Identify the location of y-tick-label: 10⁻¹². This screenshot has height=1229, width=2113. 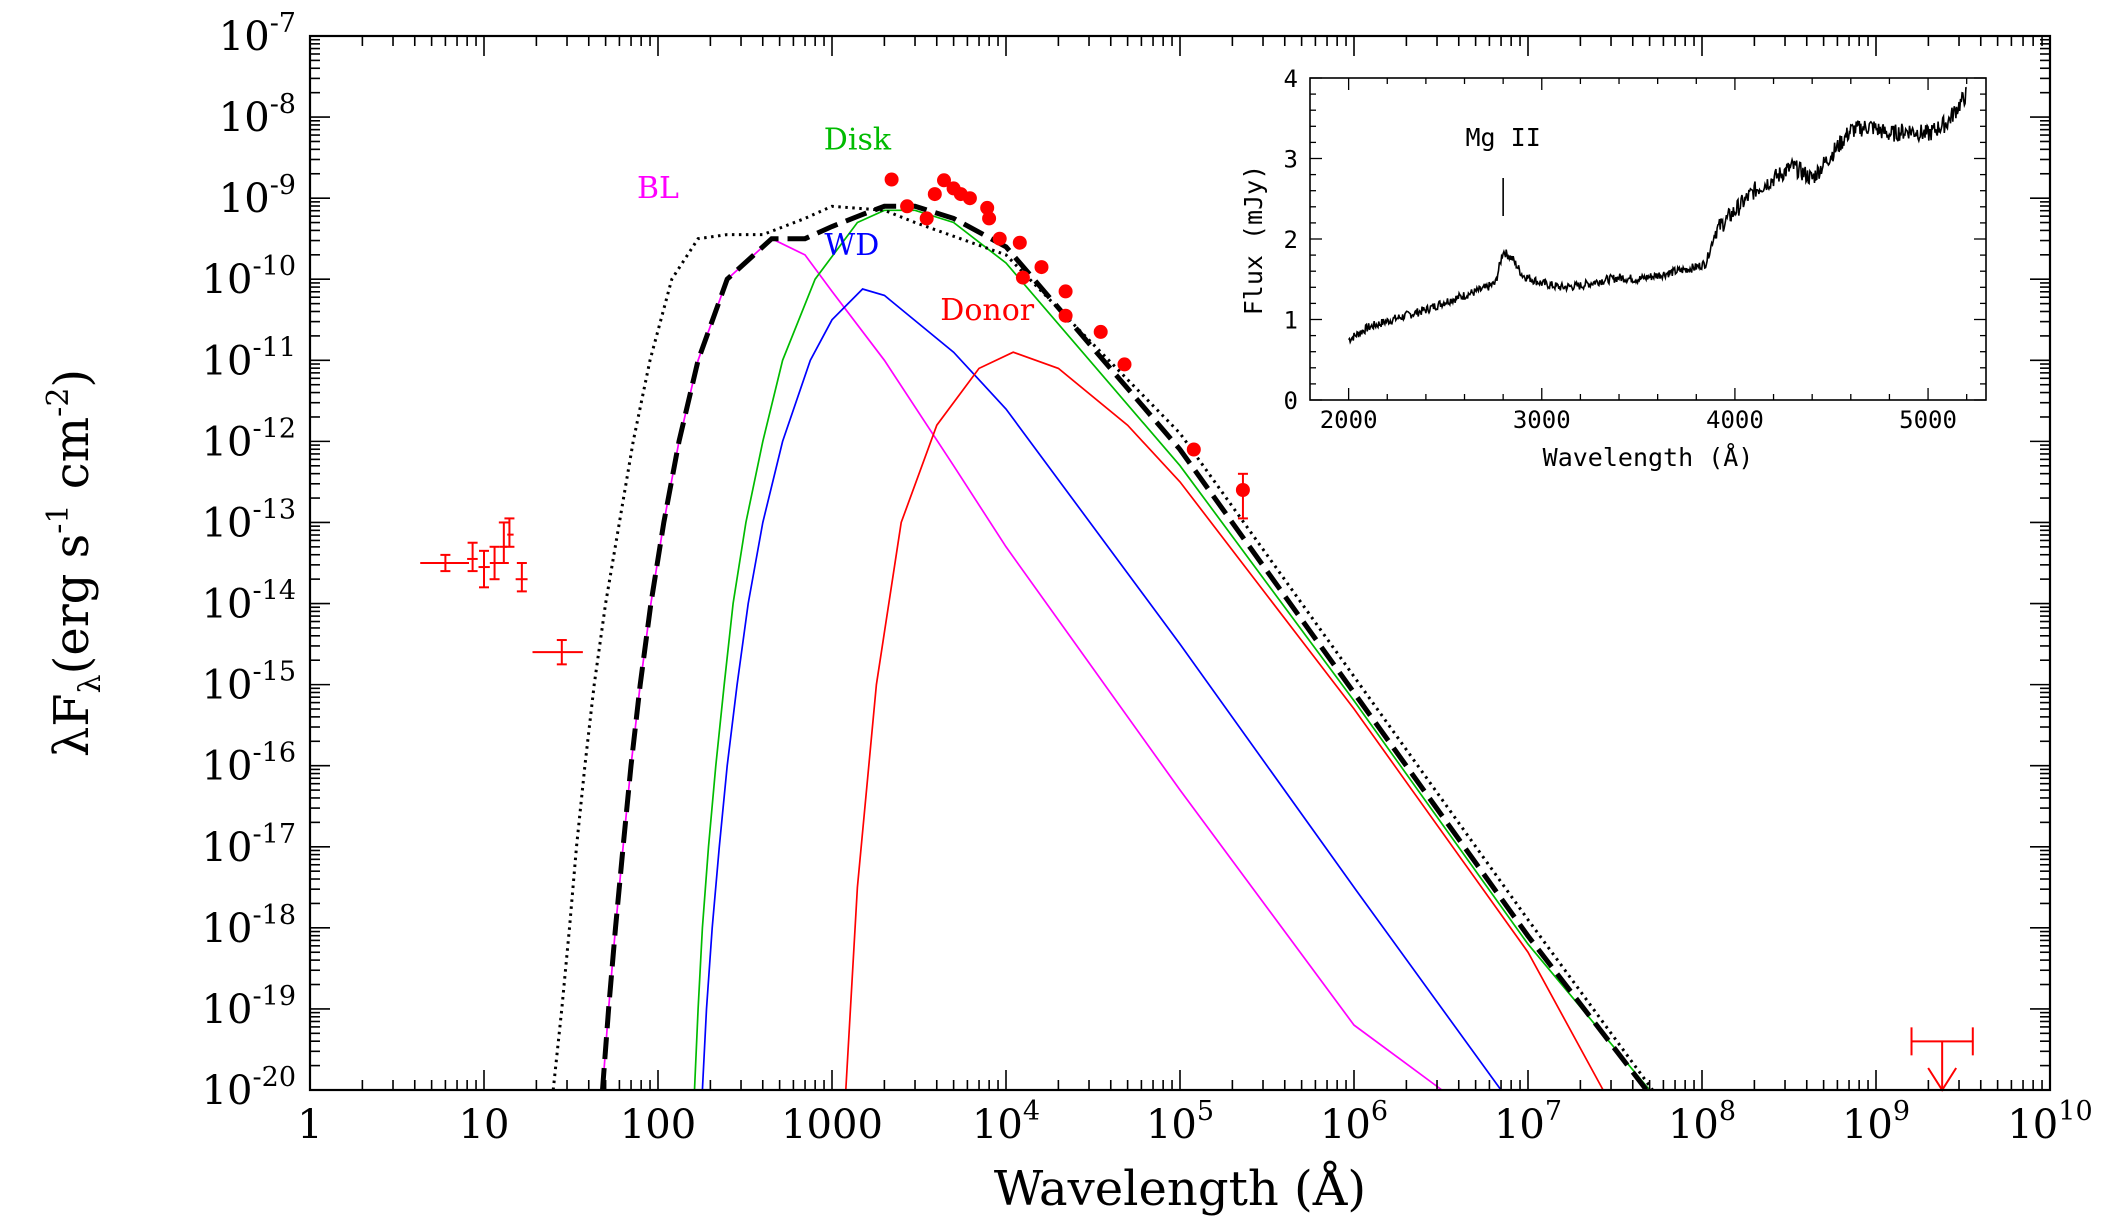
(249, 439).